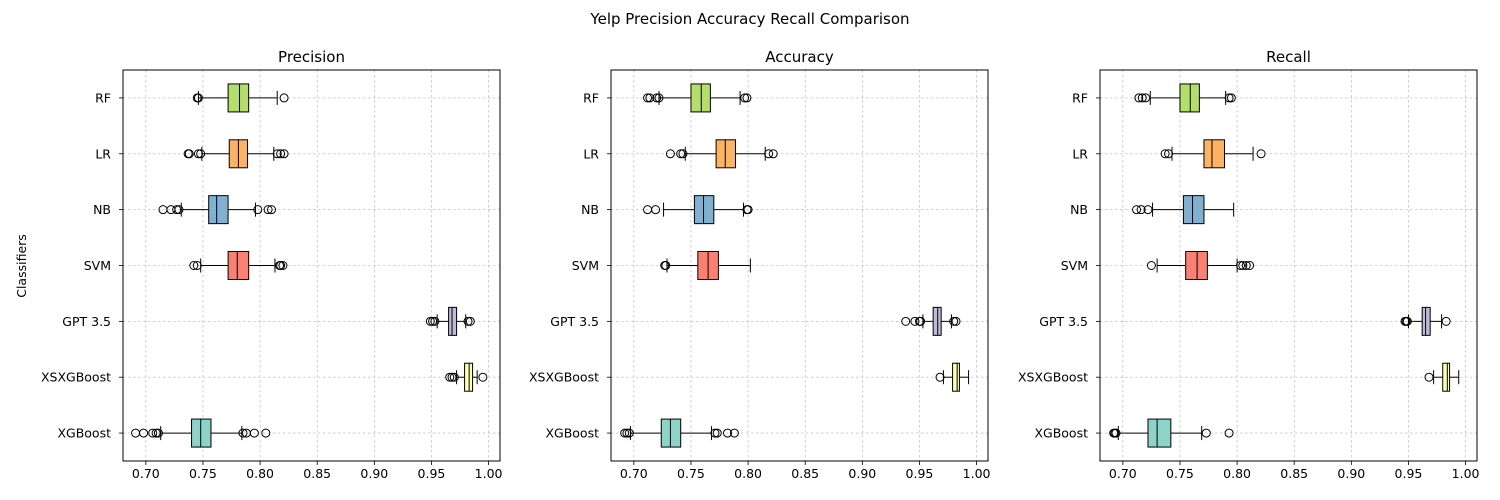 Image resolution: width=1500 pixels, height=500 pixels. Describe the element at coordinates (432, 473) in the screenshot. I see `precision-xtick-label: 0.95` at that location.